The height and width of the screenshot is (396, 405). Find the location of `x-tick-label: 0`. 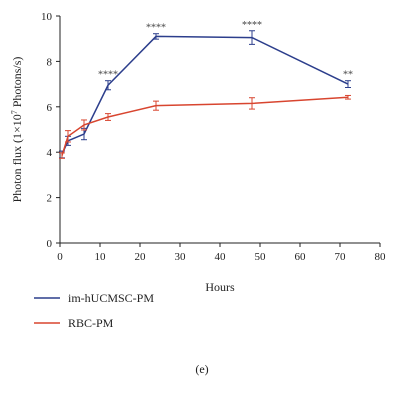

x-tick-label: 0 is located at coordinates (60, 257).